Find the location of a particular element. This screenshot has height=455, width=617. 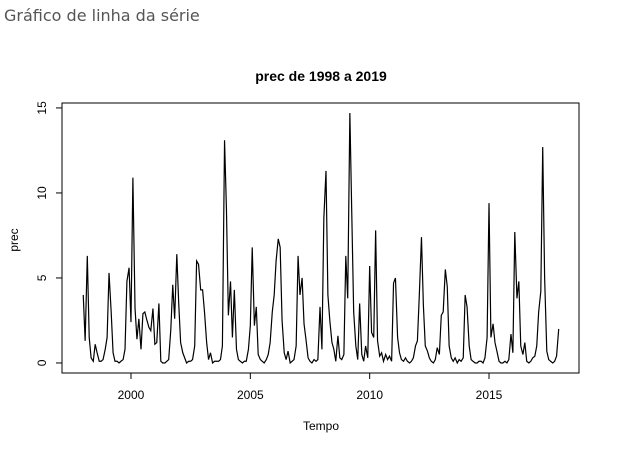

x-tick-label: 2015 is located at coordinates (489, 395).